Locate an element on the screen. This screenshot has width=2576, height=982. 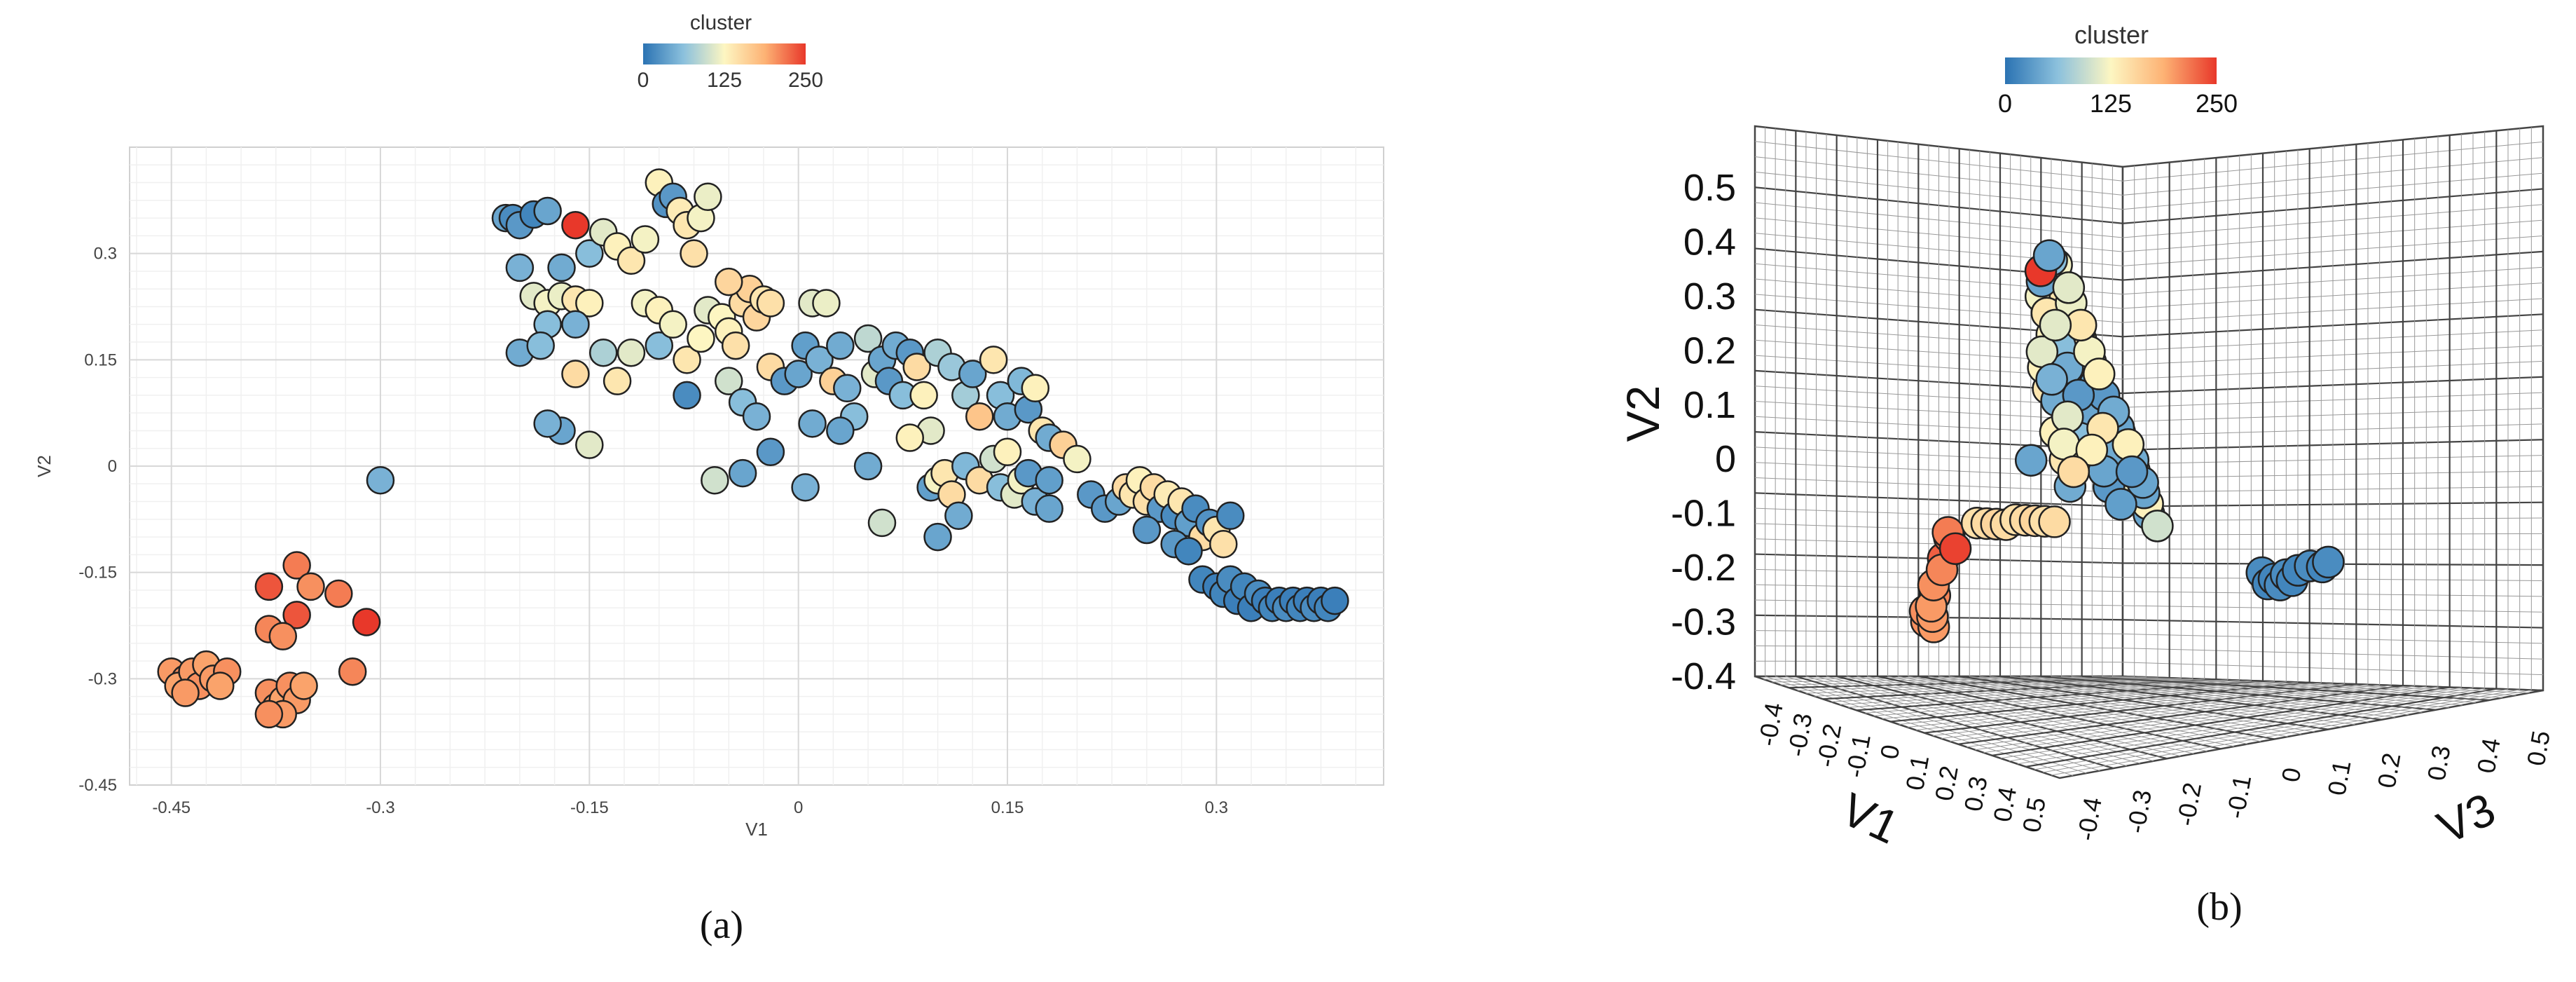
legend-b-tick: 250 is located at coordinates (2217, 103).